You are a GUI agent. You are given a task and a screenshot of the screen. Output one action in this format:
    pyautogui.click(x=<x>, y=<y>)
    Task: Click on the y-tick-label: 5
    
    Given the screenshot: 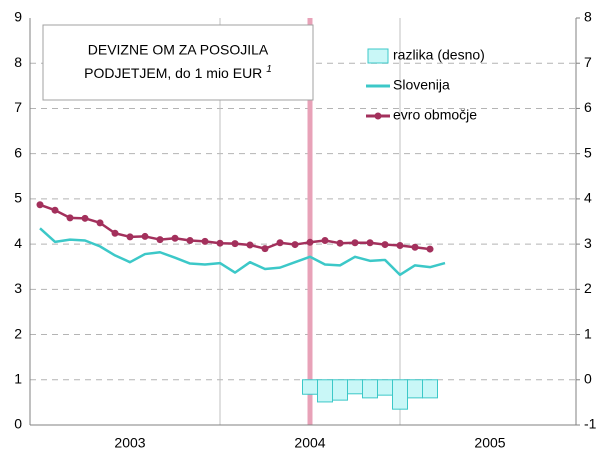 What is the action you would take?
    pyautogui.click(x=18, y=198)
    